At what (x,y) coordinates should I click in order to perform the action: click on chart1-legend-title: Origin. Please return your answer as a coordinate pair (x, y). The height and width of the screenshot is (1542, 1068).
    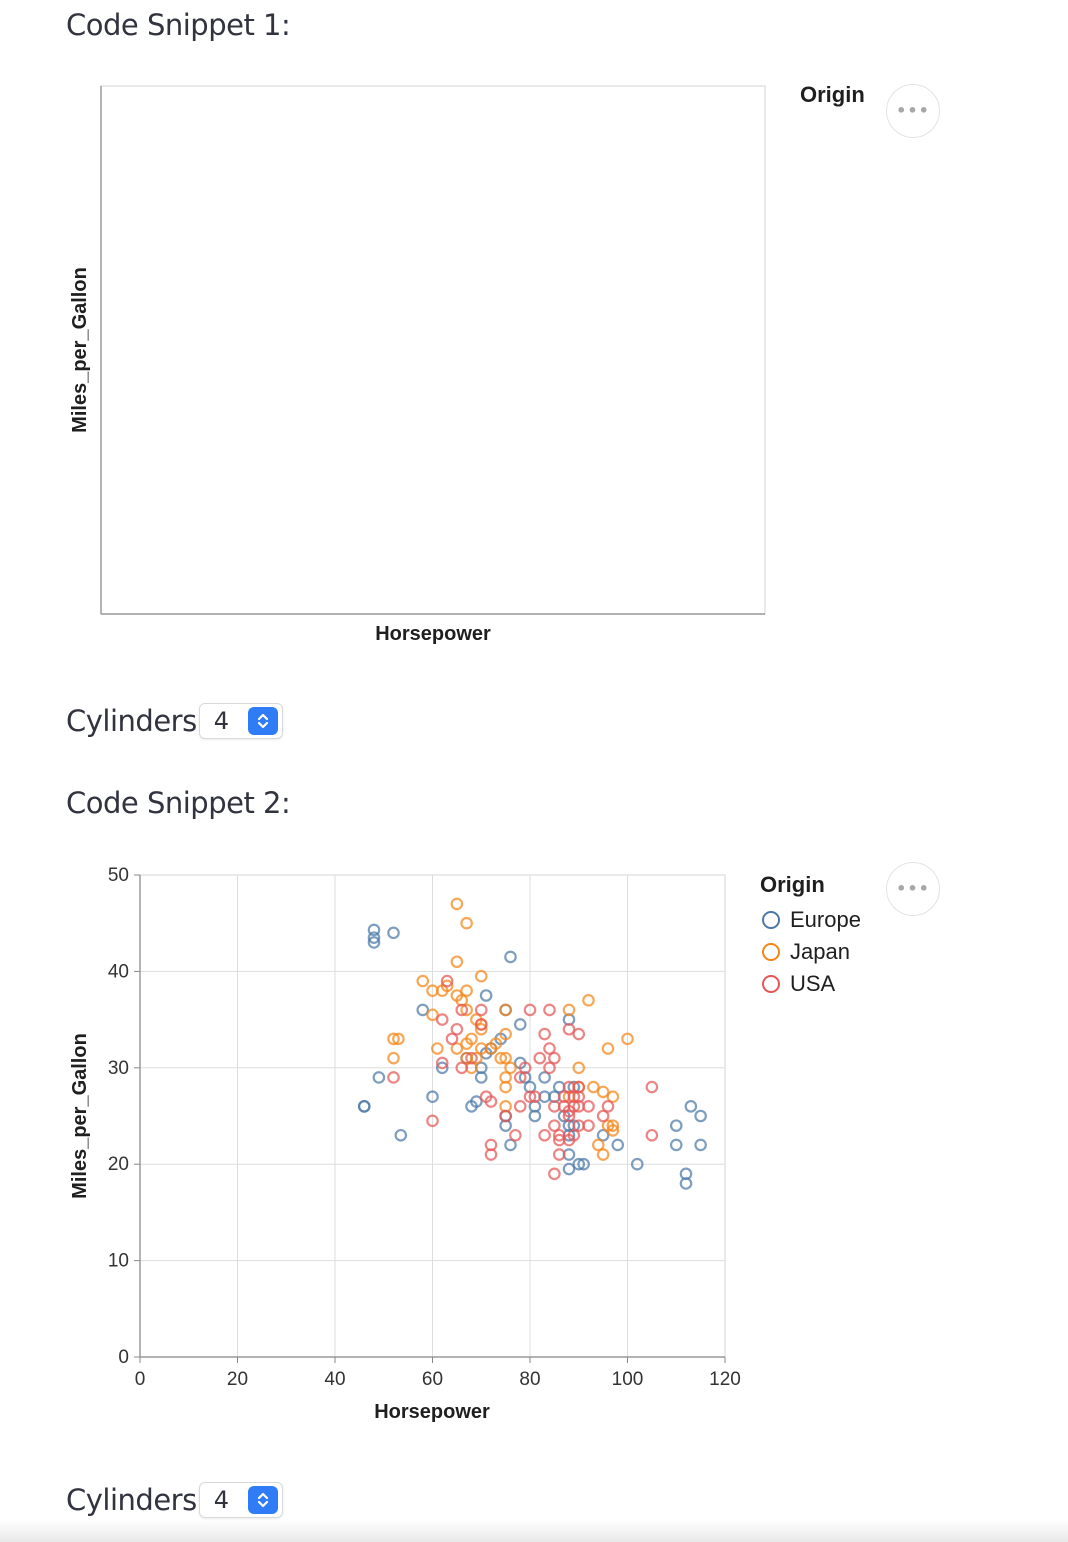
    Looking at the image, I should click on (832, 94).